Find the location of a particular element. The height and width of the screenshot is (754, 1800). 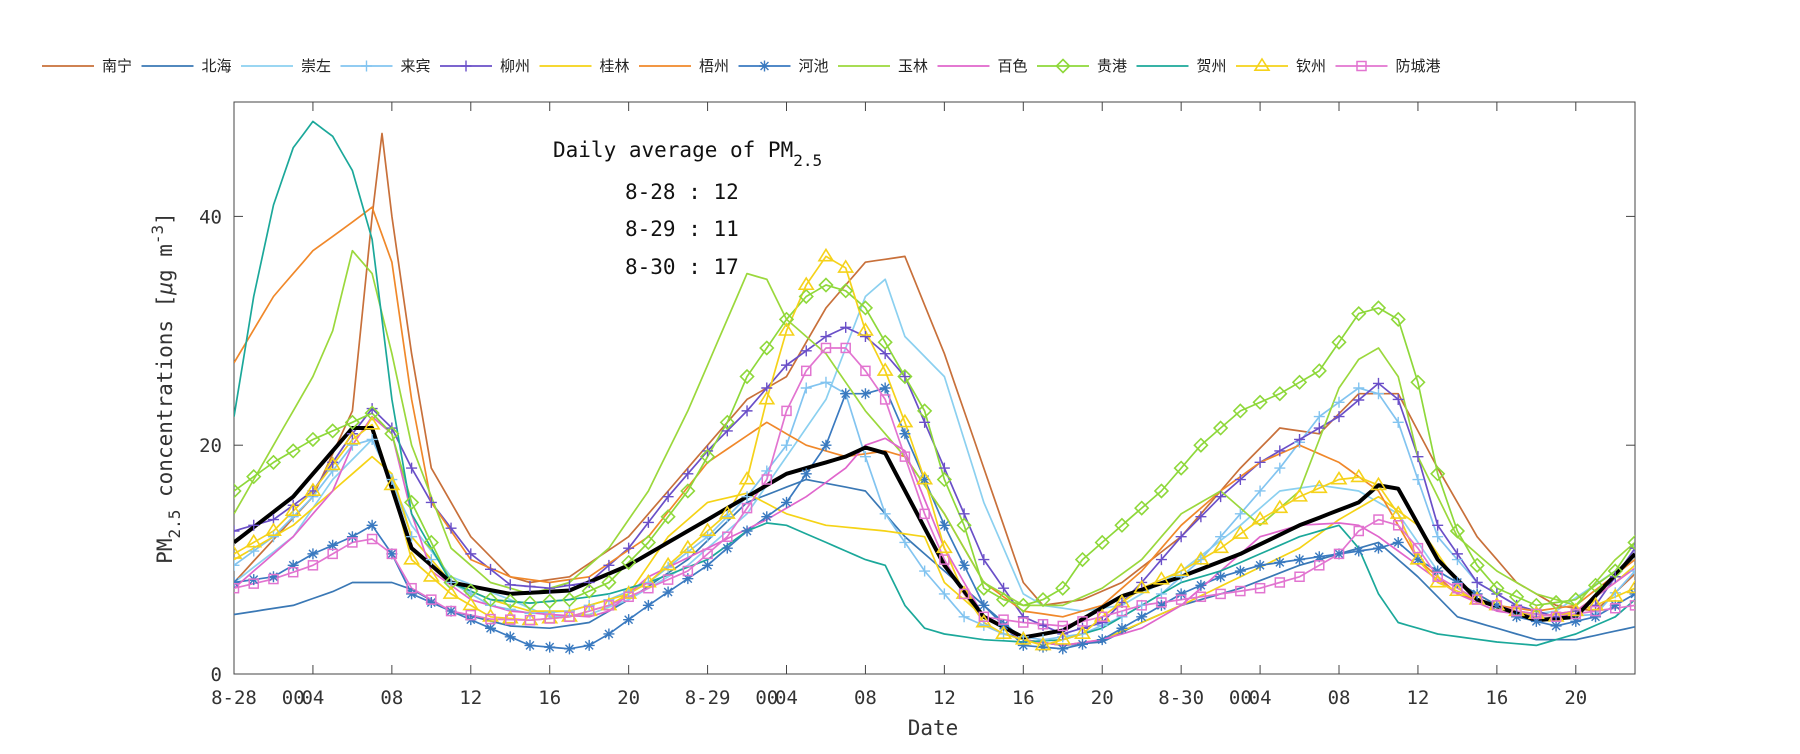

legend-label-柳州: 柳州 is located at coordinates (515, 66).